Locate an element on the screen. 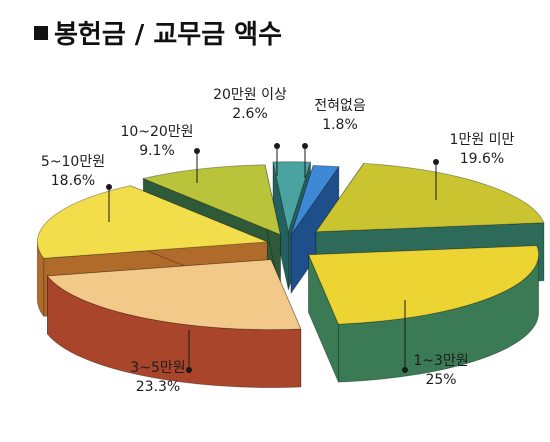  slice-value-label: 25% is located at coordinates (440, 380).